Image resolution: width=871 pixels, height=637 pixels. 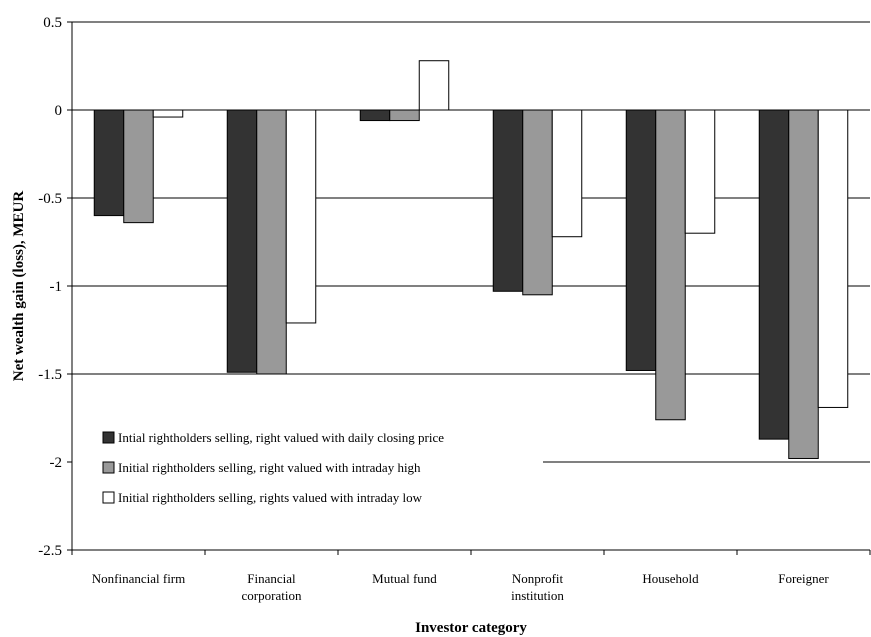 I want to click on y-tick-label: 0.5, so click(x=52, y=23).